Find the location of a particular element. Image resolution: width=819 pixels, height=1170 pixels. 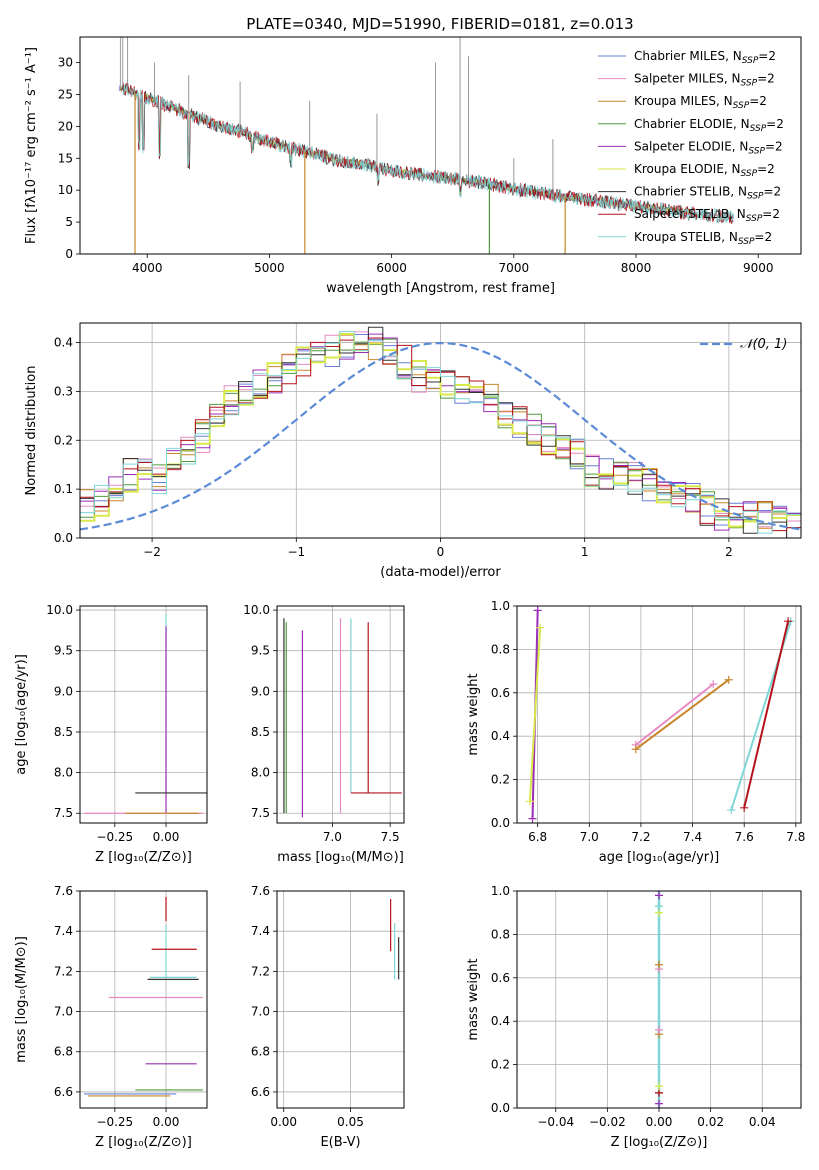

y-axis-label: Normed distribution is located at coordinates (31, 431).